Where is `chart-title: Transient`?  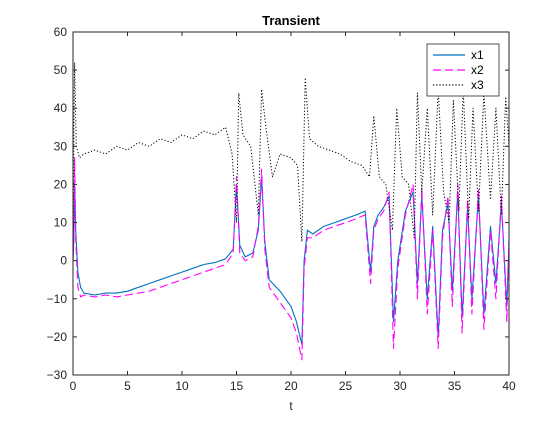 chart-title: Transient is located at coordinates (291, 20).